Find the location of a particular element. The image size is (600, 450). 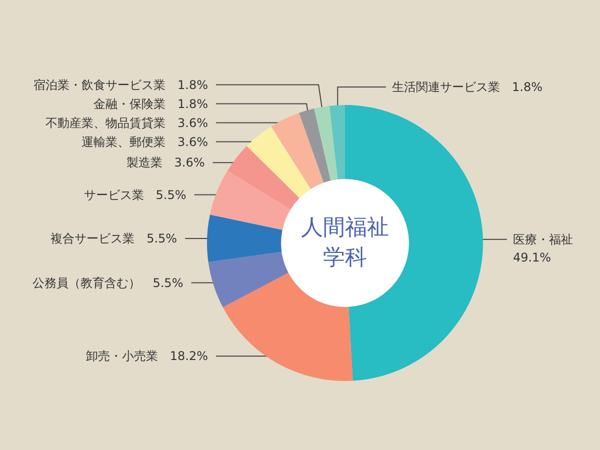

slice-label: 金融・保険業 1.8% is located at coordinates (151, 103).